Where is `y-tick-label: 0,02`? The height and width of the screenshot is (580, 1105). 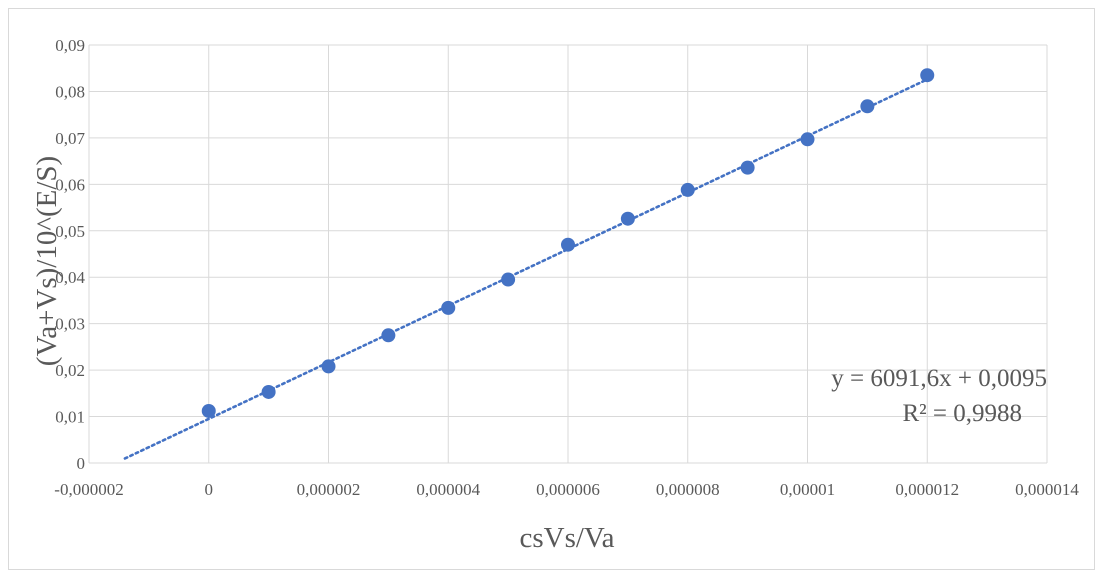 y-tick-label: 0,02 is located at coordinates (70, 370).